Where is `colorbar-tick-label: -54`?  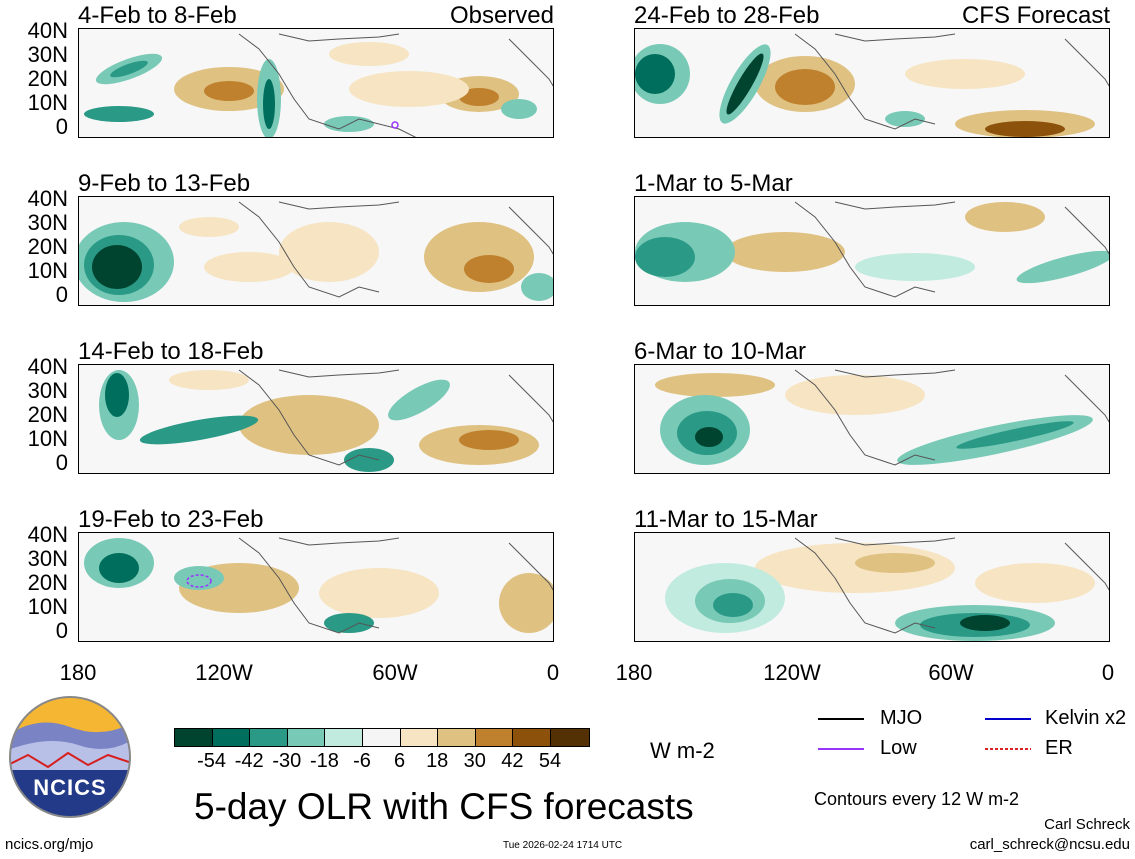 colorbar-tick-label: -54 is located at coordinates (212, 761).